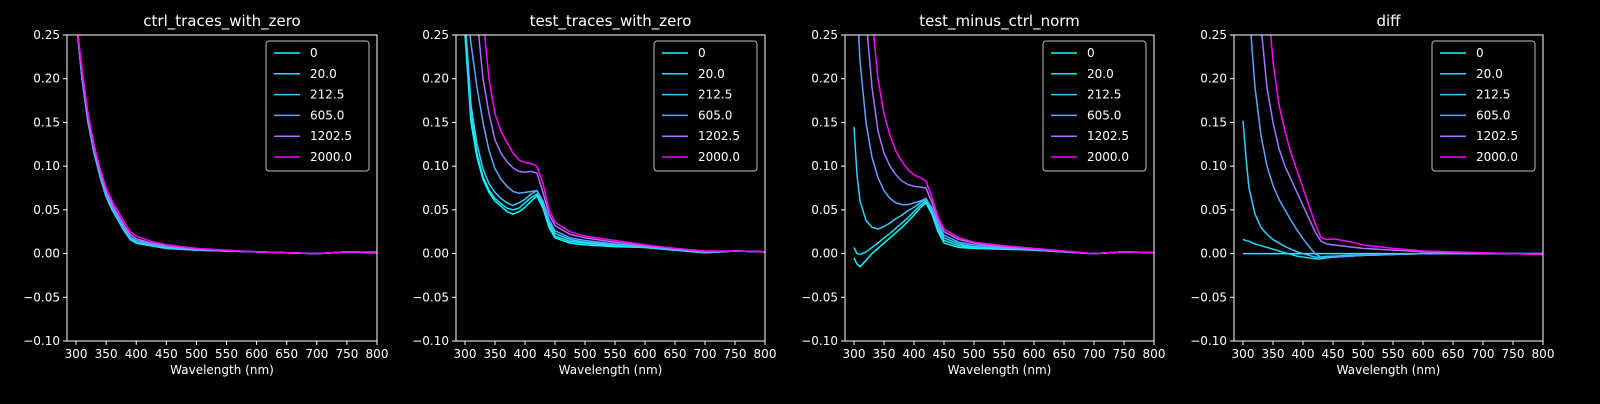 The image size is (1600, 404). I want to click on series-lines, so click(1003, 151).